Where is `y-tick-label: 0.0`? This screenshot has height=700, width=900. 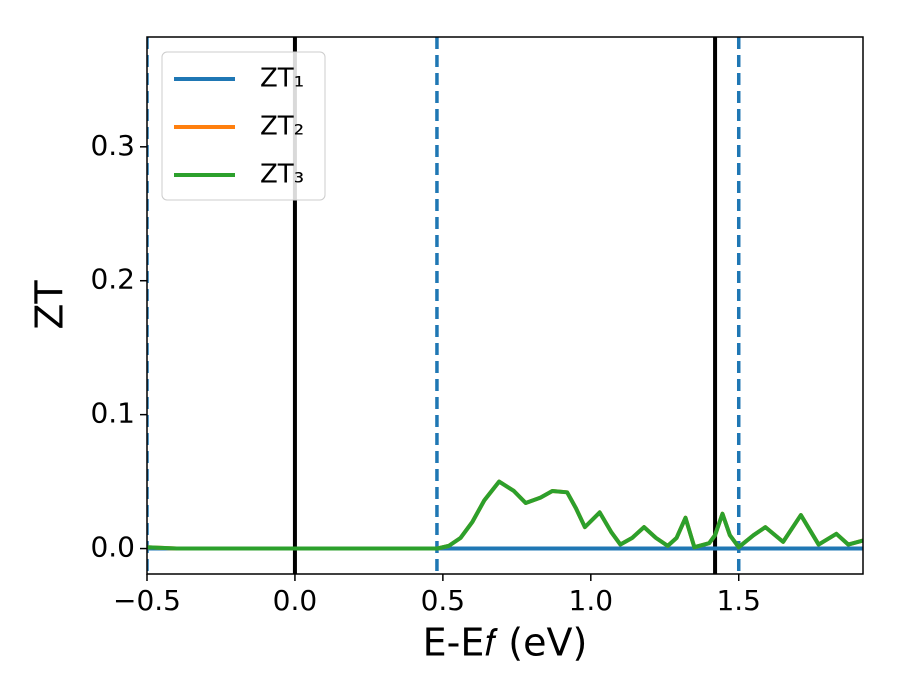
y-tick-label: 0.0 is located at coordinates (112, 547).